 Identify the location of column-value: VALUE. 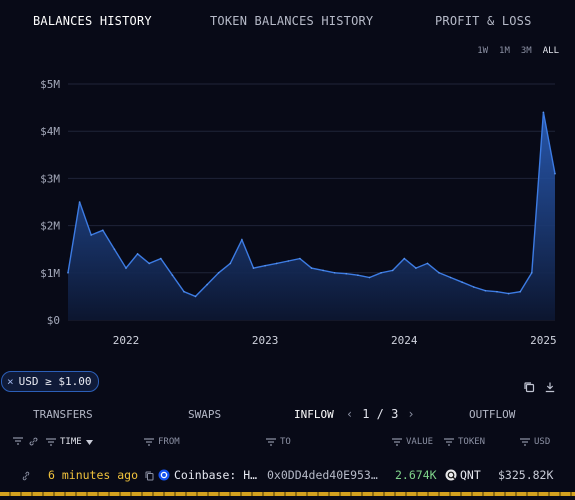
(412, 442).